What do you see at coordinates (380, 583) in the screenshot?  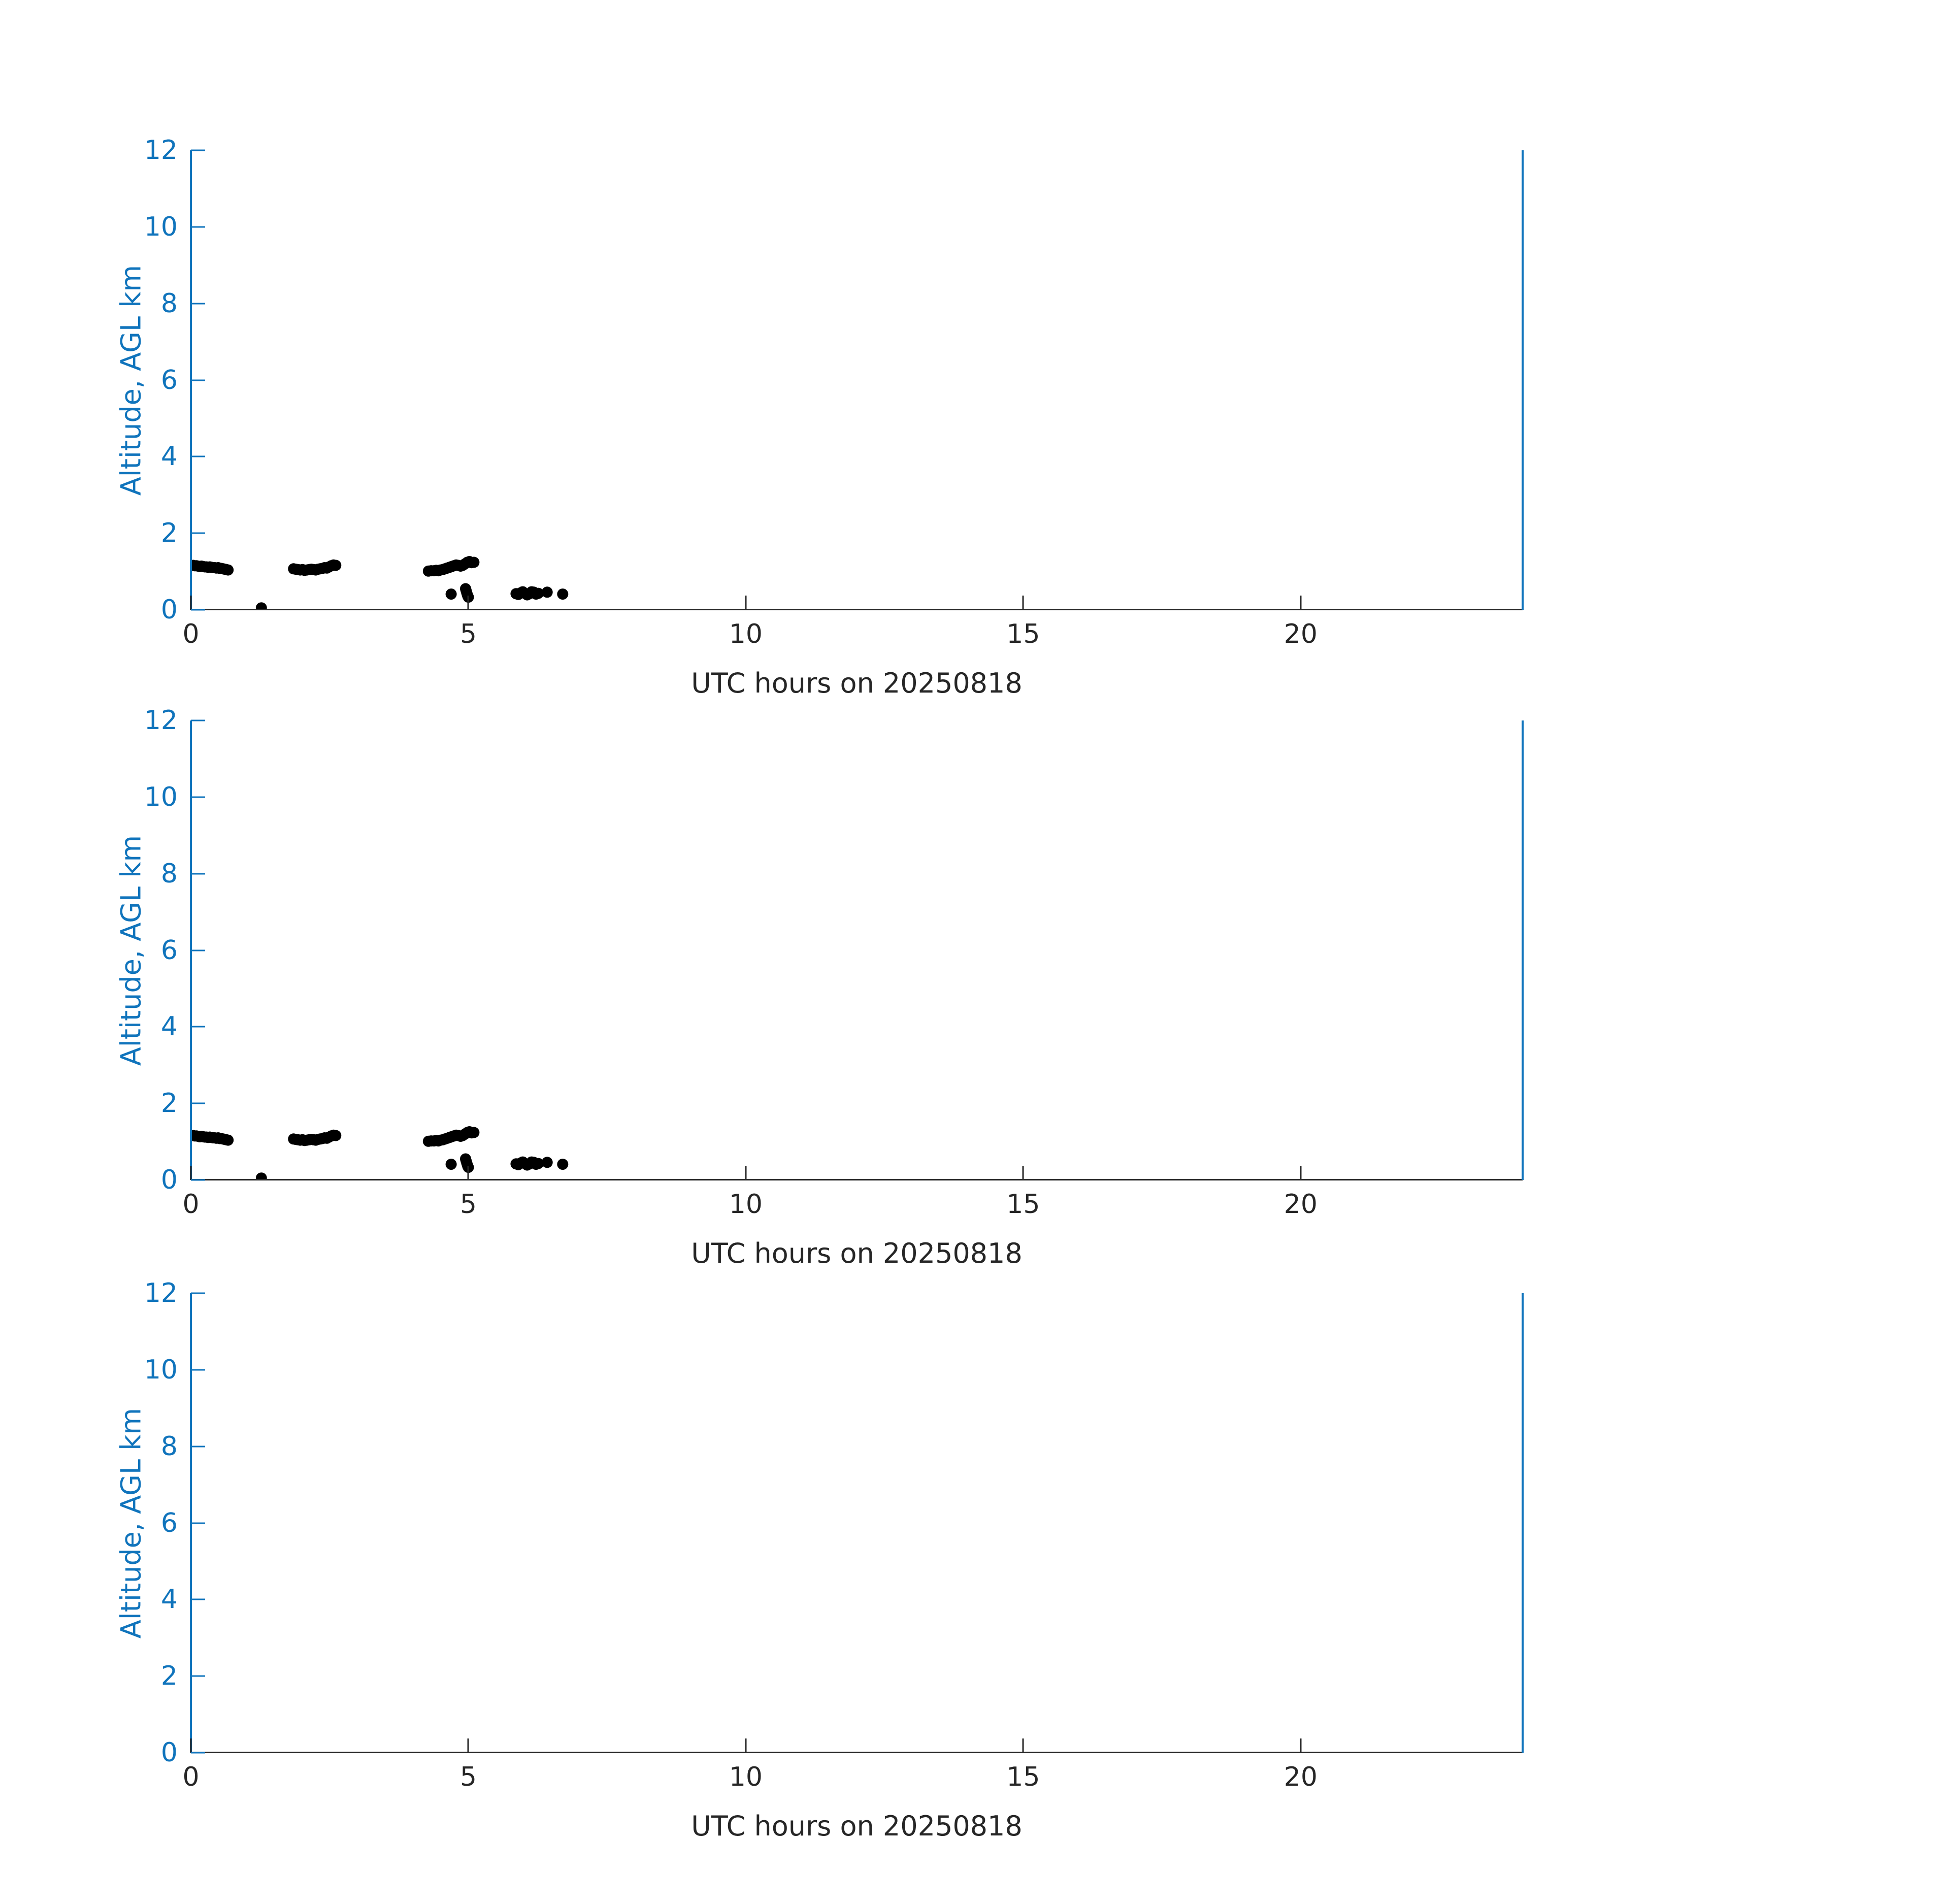 I see `scatter-layer` at bounding box center [380, 583].